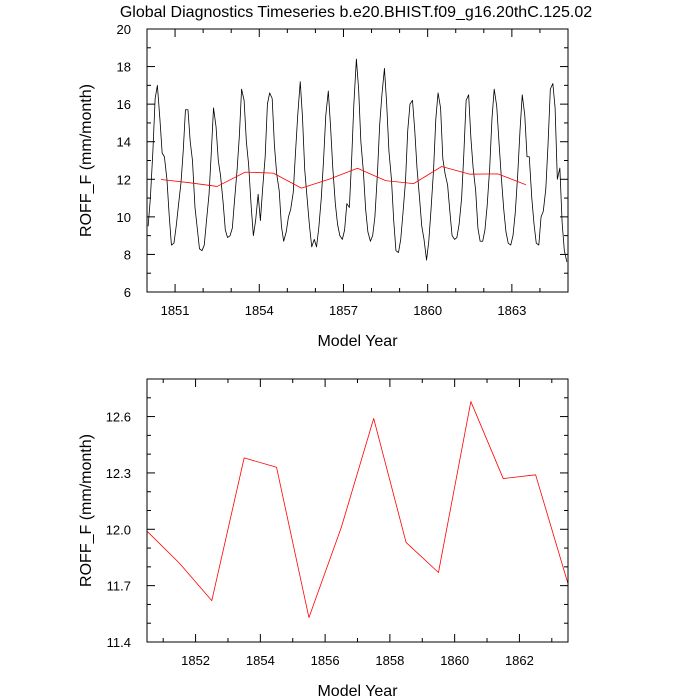 The height and width of the screenshot is (700, 700). What do you see at coordinates (127, 254) in the screenshot?
I see `top-y-tick-label: 8` at bounding box center [127, 254].